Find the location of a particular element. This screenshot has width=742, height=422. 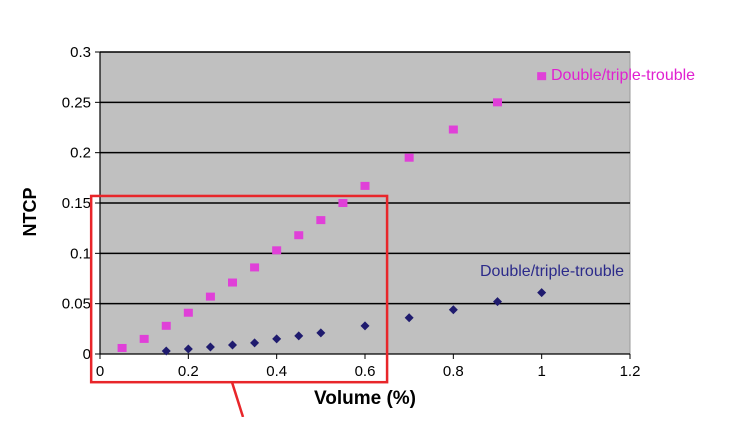

series-label-magenta: Double/triple-trouble is located at coordinates (623, 75).